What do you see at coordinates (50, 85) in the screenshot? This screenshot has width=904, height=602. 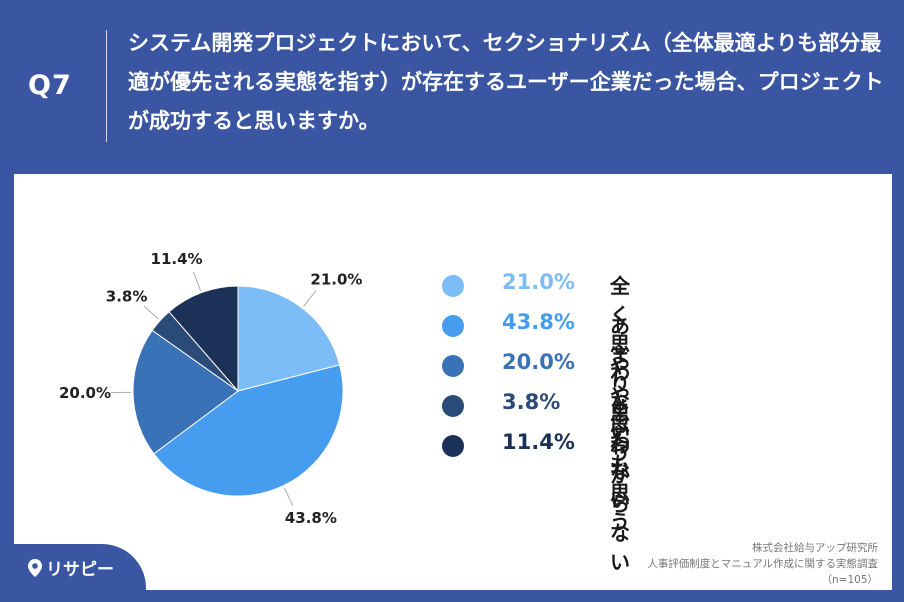 I see `question-number: Q7` at bounding box center [50, 85].